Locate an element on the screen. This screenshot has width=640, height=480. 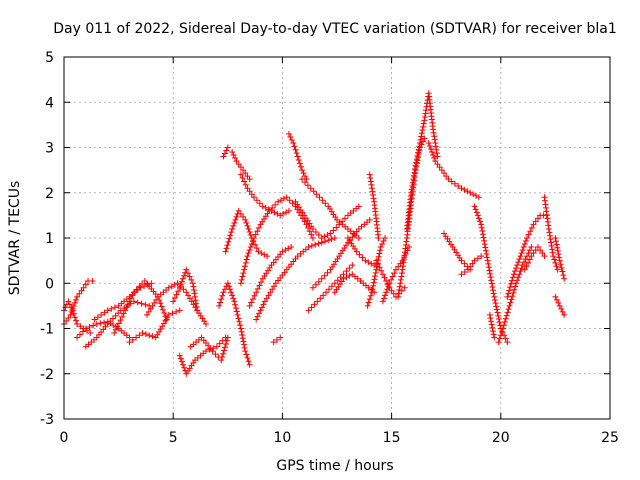
series-trace5 is located at coordinates (123, 301).